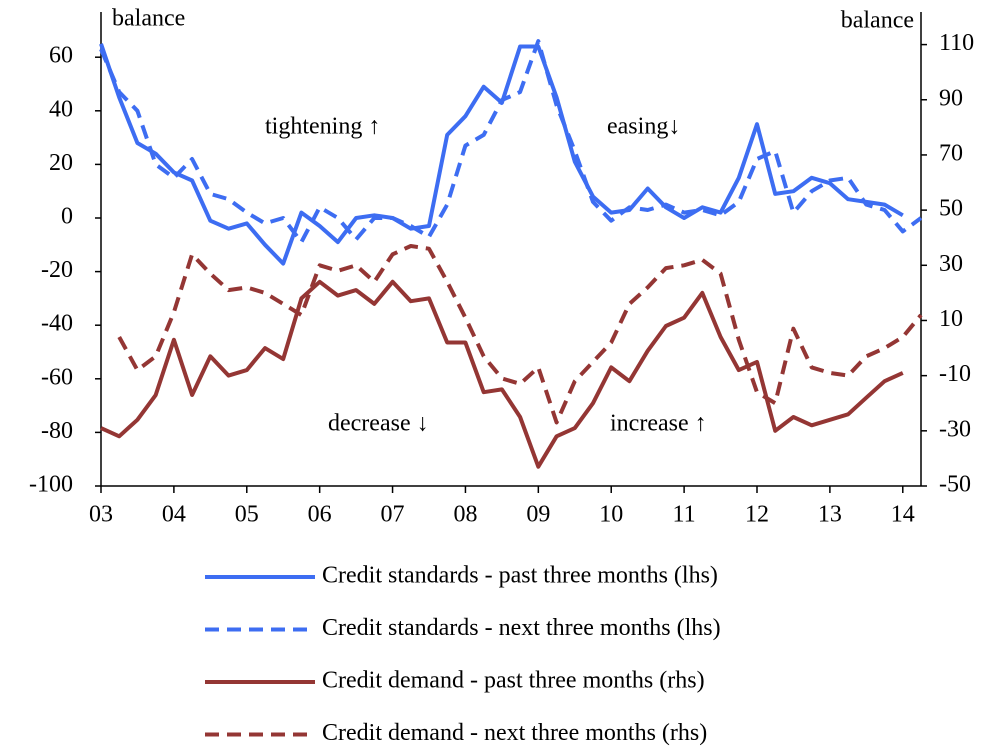 This screenshot has height=753, width=1001. I want to click on x-tick-label: 12, so click(757, 515).